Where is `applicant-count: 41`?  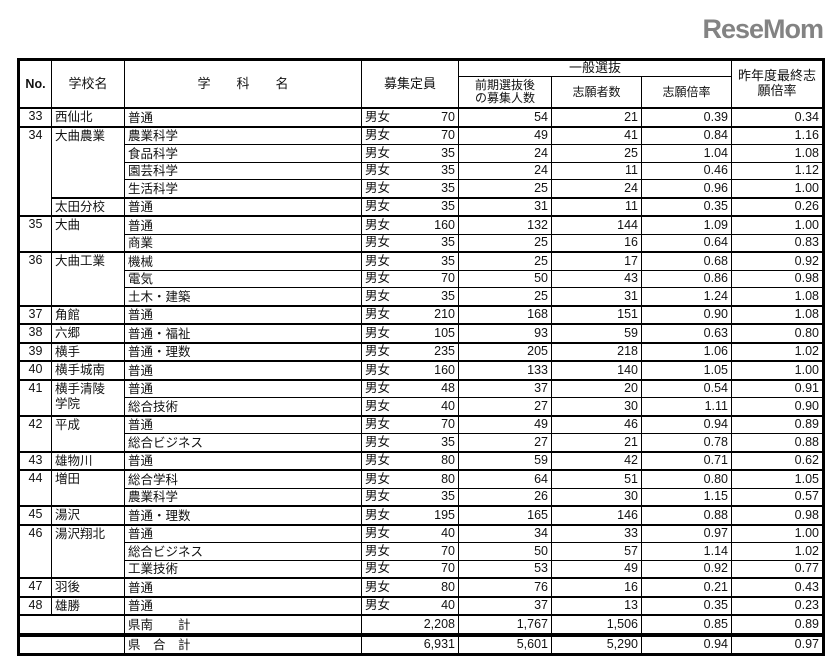
applicant-count: 41 is located at coordinates (596, 135).